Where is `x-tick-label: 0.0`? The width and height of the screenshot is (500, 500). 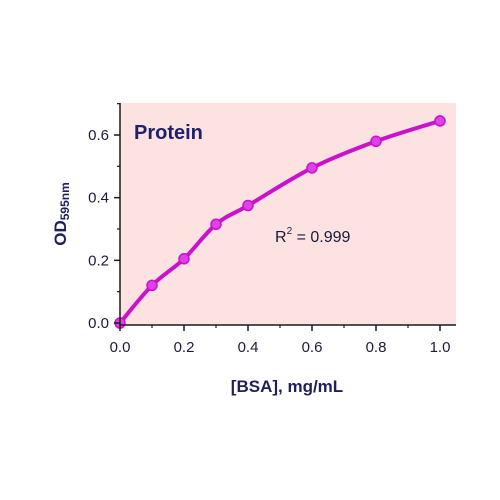
x-tick-label: 0.0 is located at coordinates (120, 347).